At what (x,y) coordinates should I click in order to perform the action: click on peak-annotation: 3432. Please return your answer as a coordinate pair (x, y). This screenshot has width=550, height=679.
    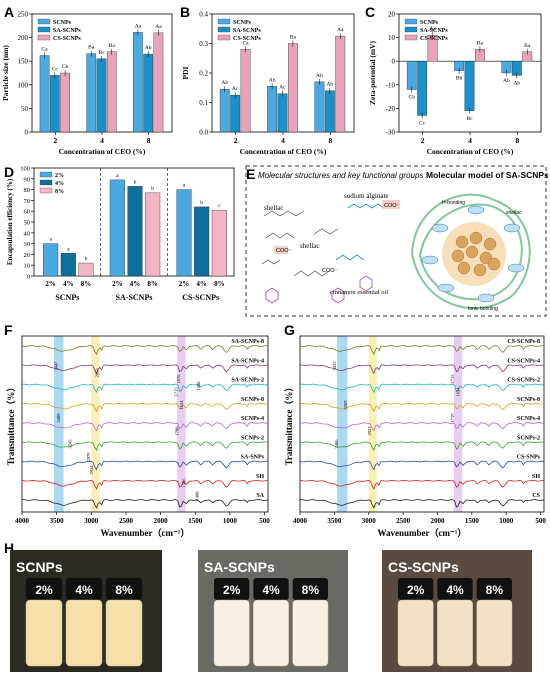
    Looking at the image, I should click on (334, 366).